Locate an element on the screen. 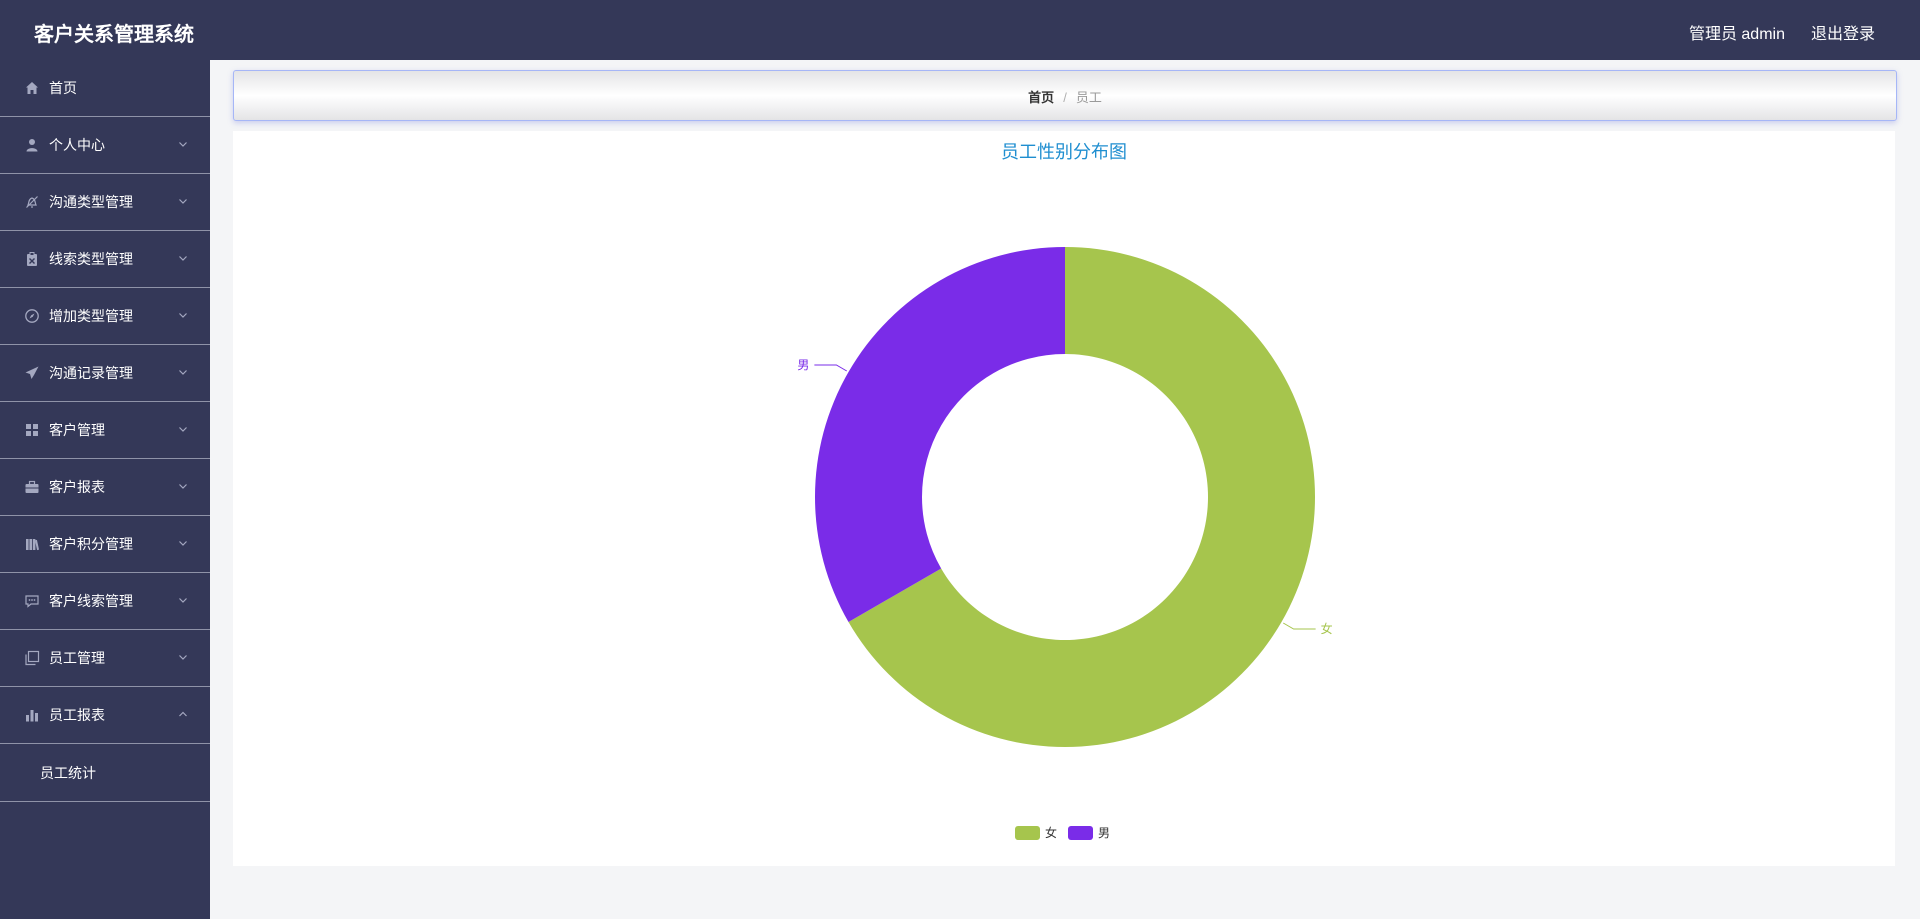 The height and width of the screenshot is (919, 1920). sidebar-item-label: 沟通记录管理 is located at coordinates (91, 373).